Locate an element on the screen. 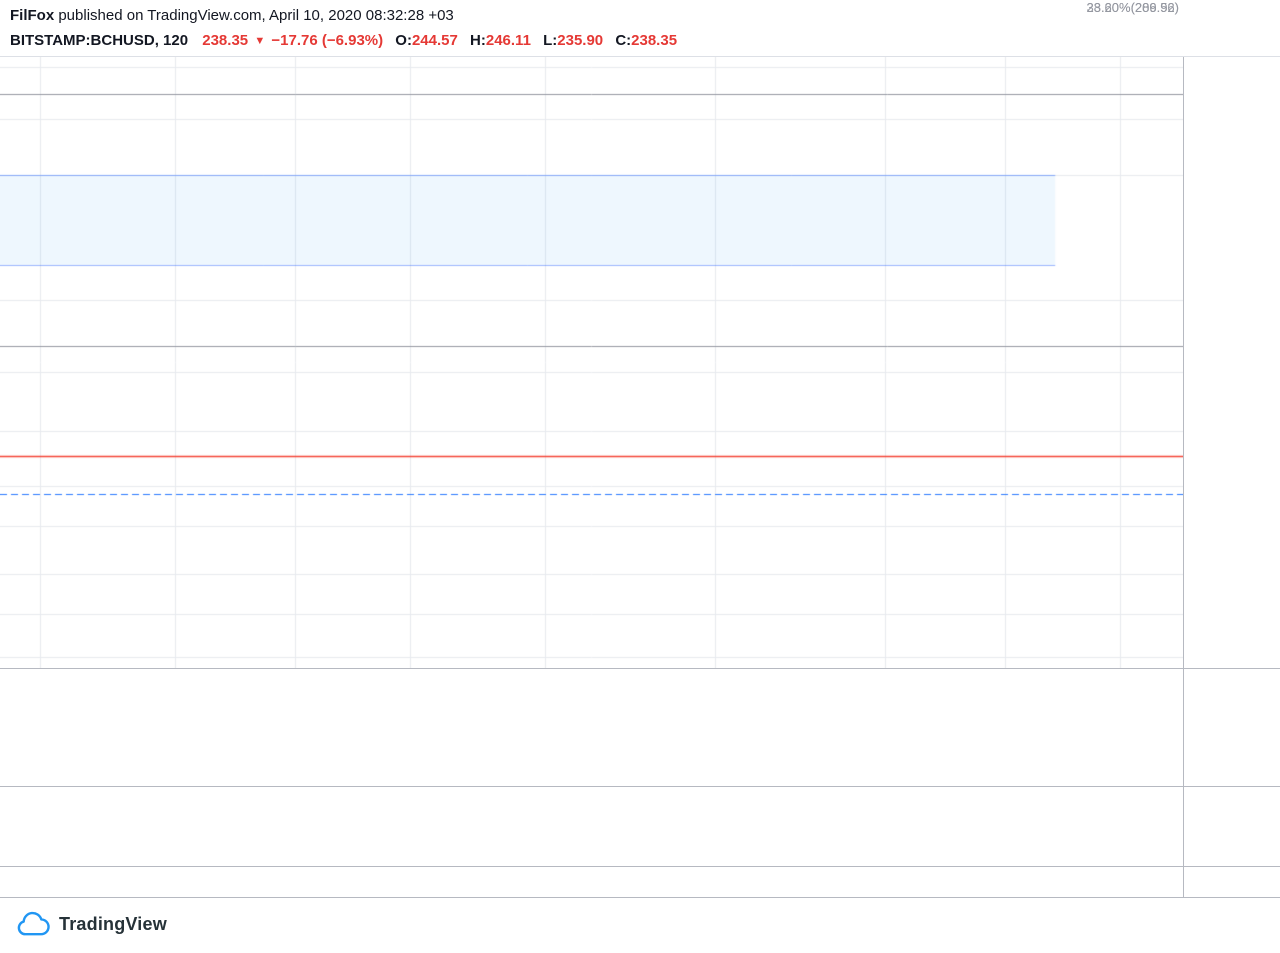  low-value: 235.90 is located at coordinates (580, 40).